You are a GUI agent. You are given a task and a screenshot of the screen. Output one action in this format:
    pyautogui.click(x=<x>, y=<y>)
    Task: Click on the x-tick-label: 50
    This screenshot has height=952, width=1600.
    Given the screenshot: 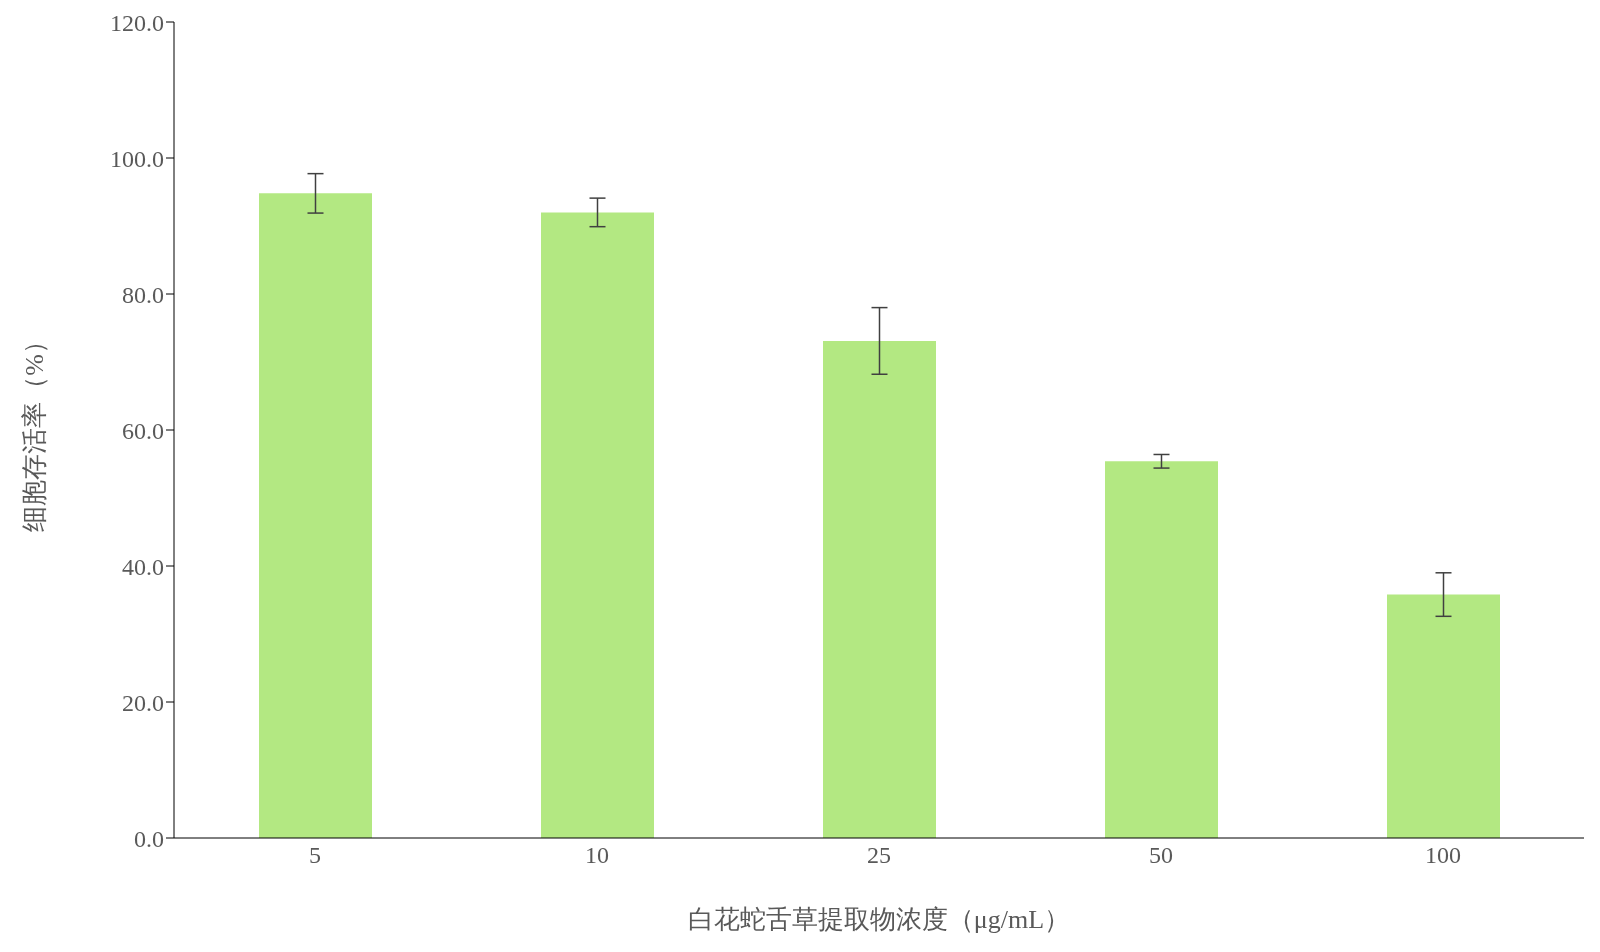 What is the action you would take?
    pyautogui.click(x=1161, y=855)
    